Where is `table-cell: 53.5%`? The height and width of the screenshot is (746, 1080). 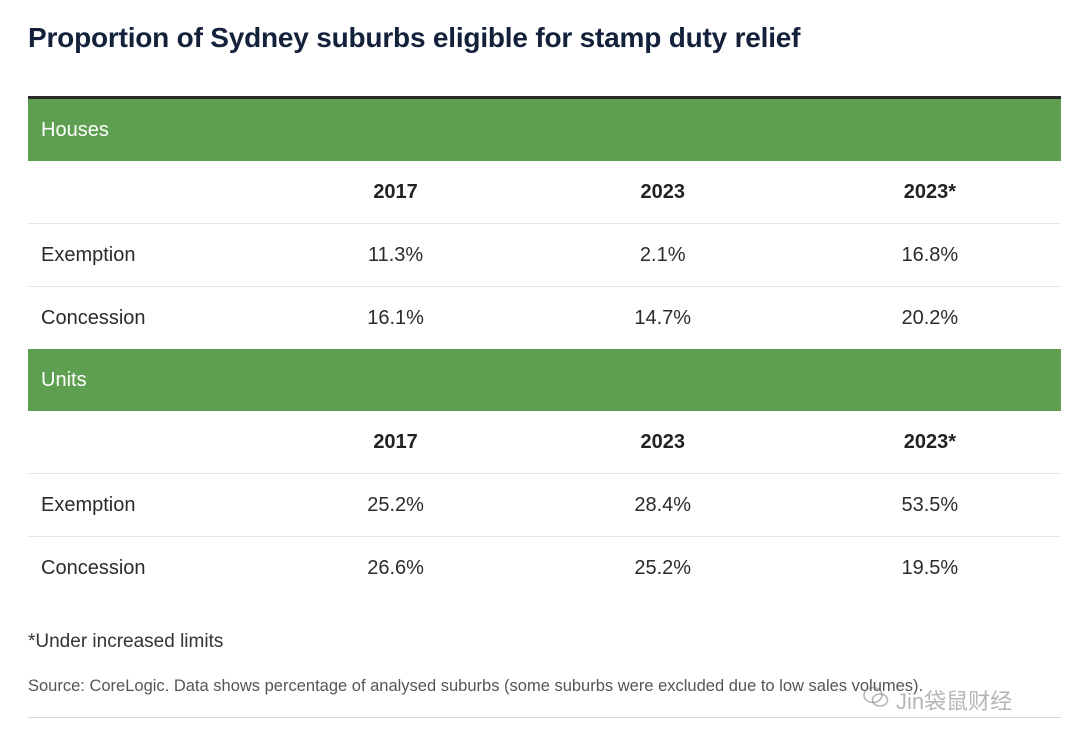
table-cell: 53.5% is located at coordinates (930, 504).